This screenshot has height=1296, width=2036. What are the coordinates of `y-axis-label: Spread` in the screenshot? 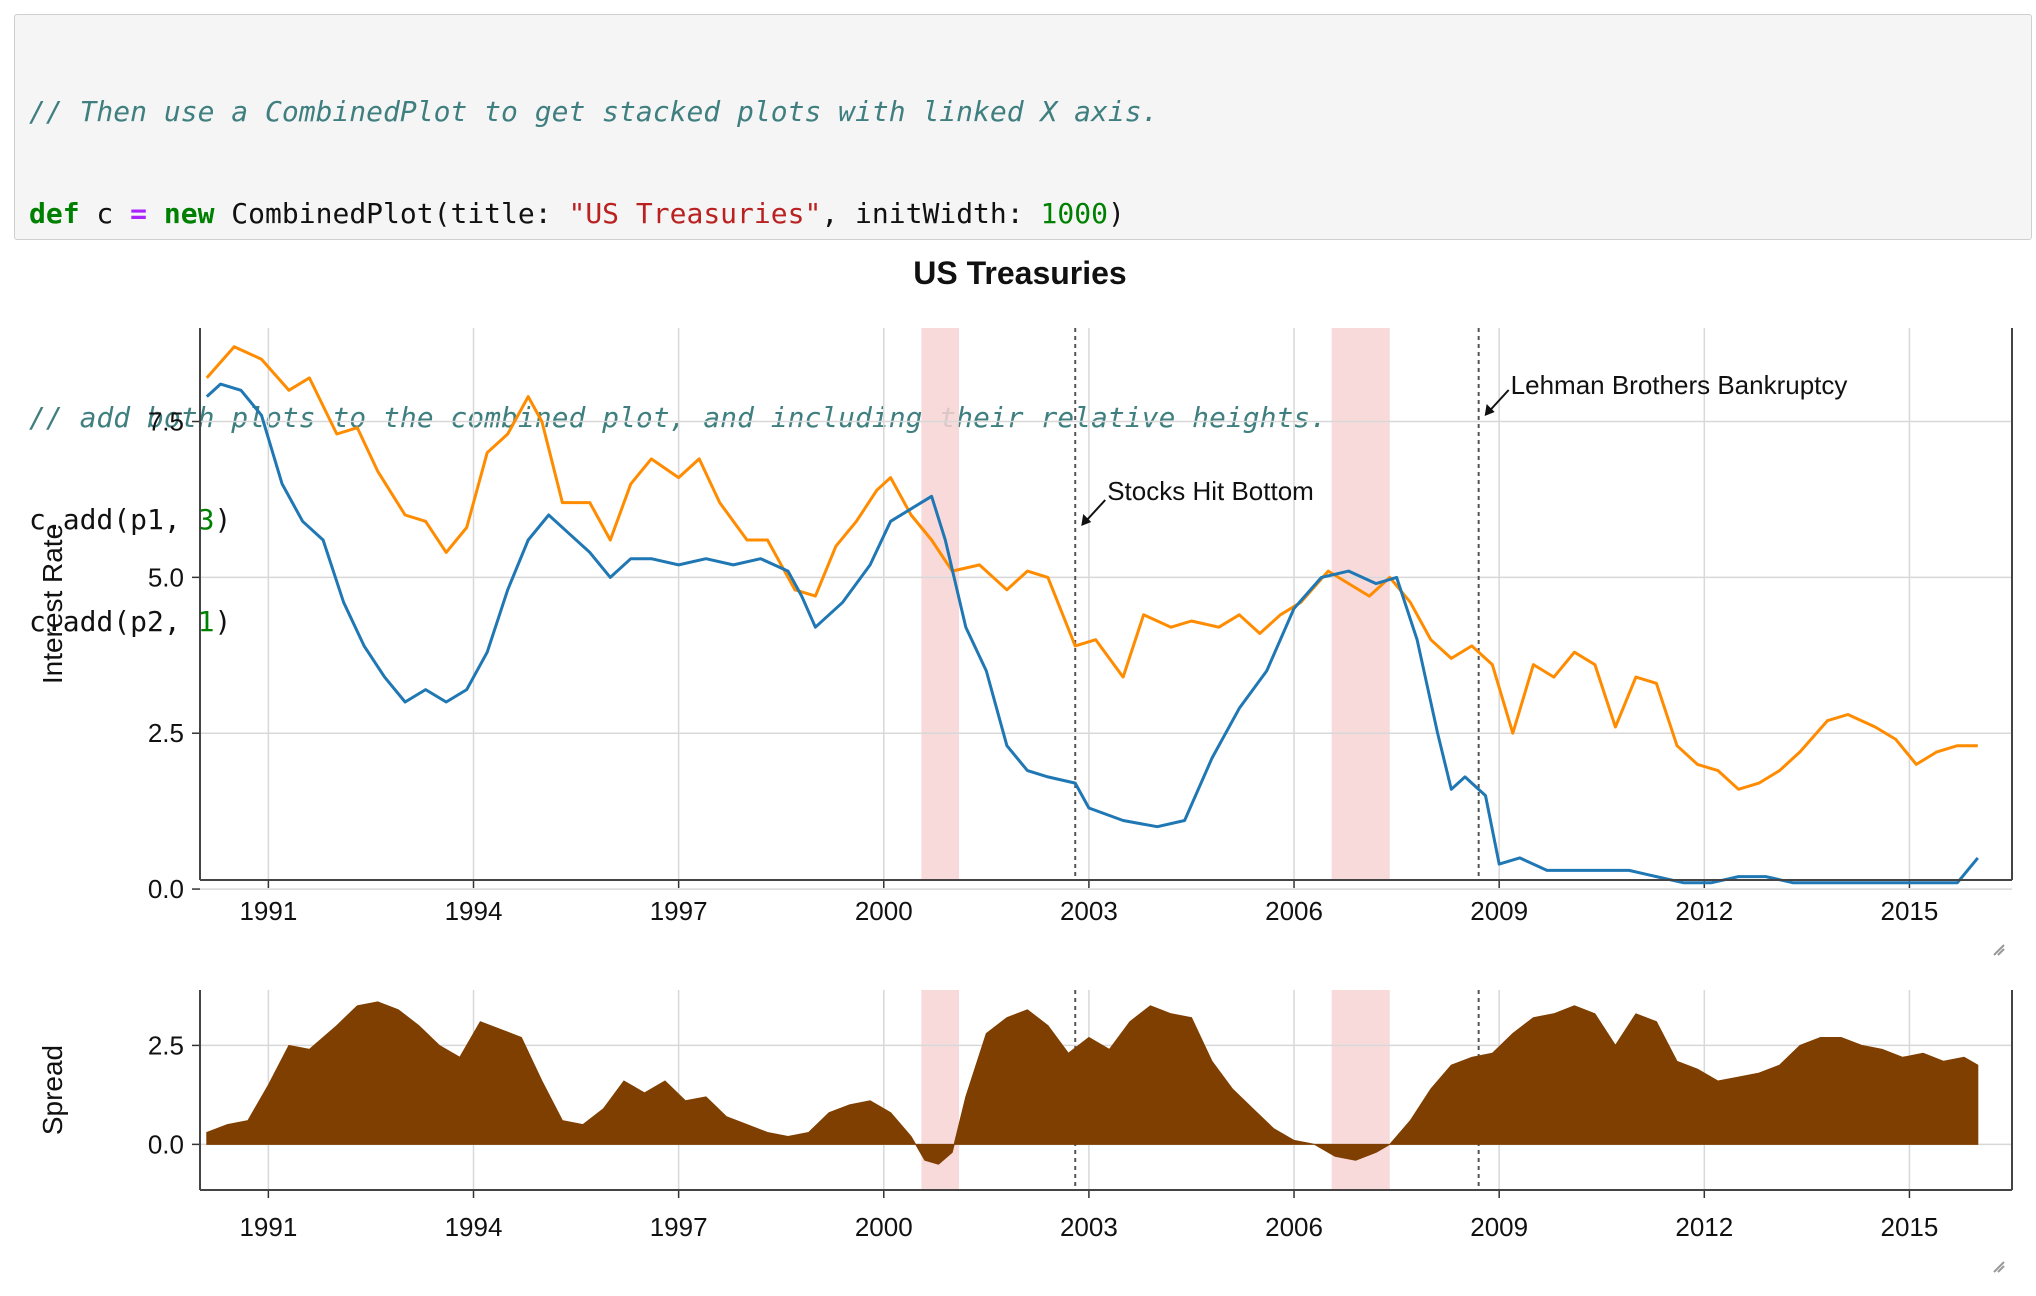 It's located at (52, 1090).